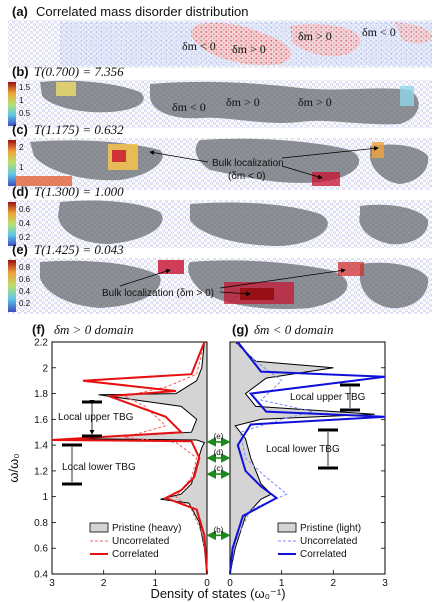 This screenshot has width=436, height=602. What do you see at coordinates (142, 11) in the screenshot?
I see `panel-a-title: Correlated mass disorder distribution` at bounding box center [142, 11].